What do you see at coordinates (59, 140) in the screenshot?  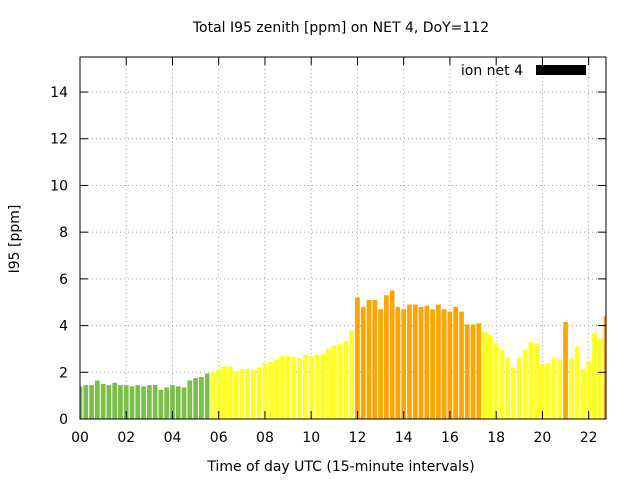 I see `y-tick-label: 12` at bounding box center [59, 140].